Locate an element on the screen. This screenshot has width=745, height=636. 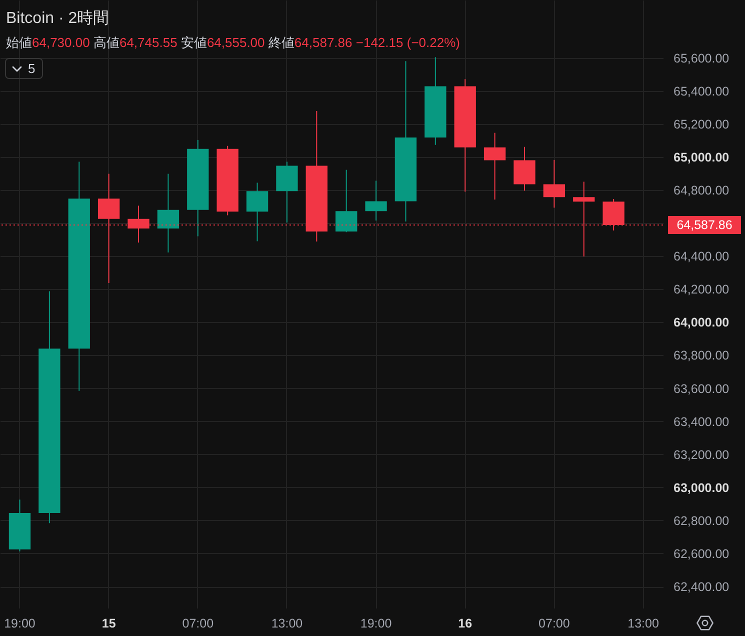
y-tick-label: 65,000.00 is located at coordinates (702, 157).